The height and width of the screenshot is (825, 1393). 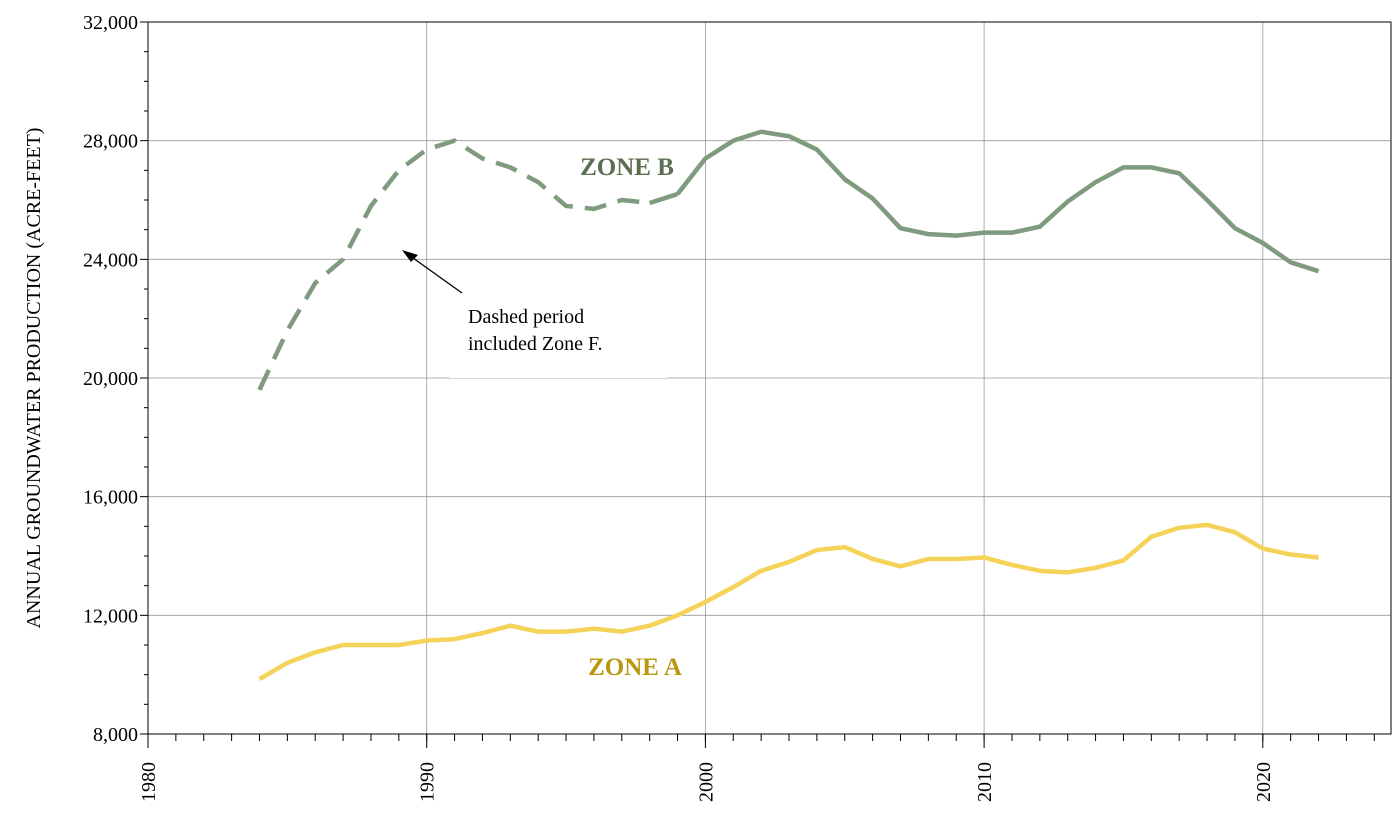 I want to click on line-solid, so click(x=997, y=201).